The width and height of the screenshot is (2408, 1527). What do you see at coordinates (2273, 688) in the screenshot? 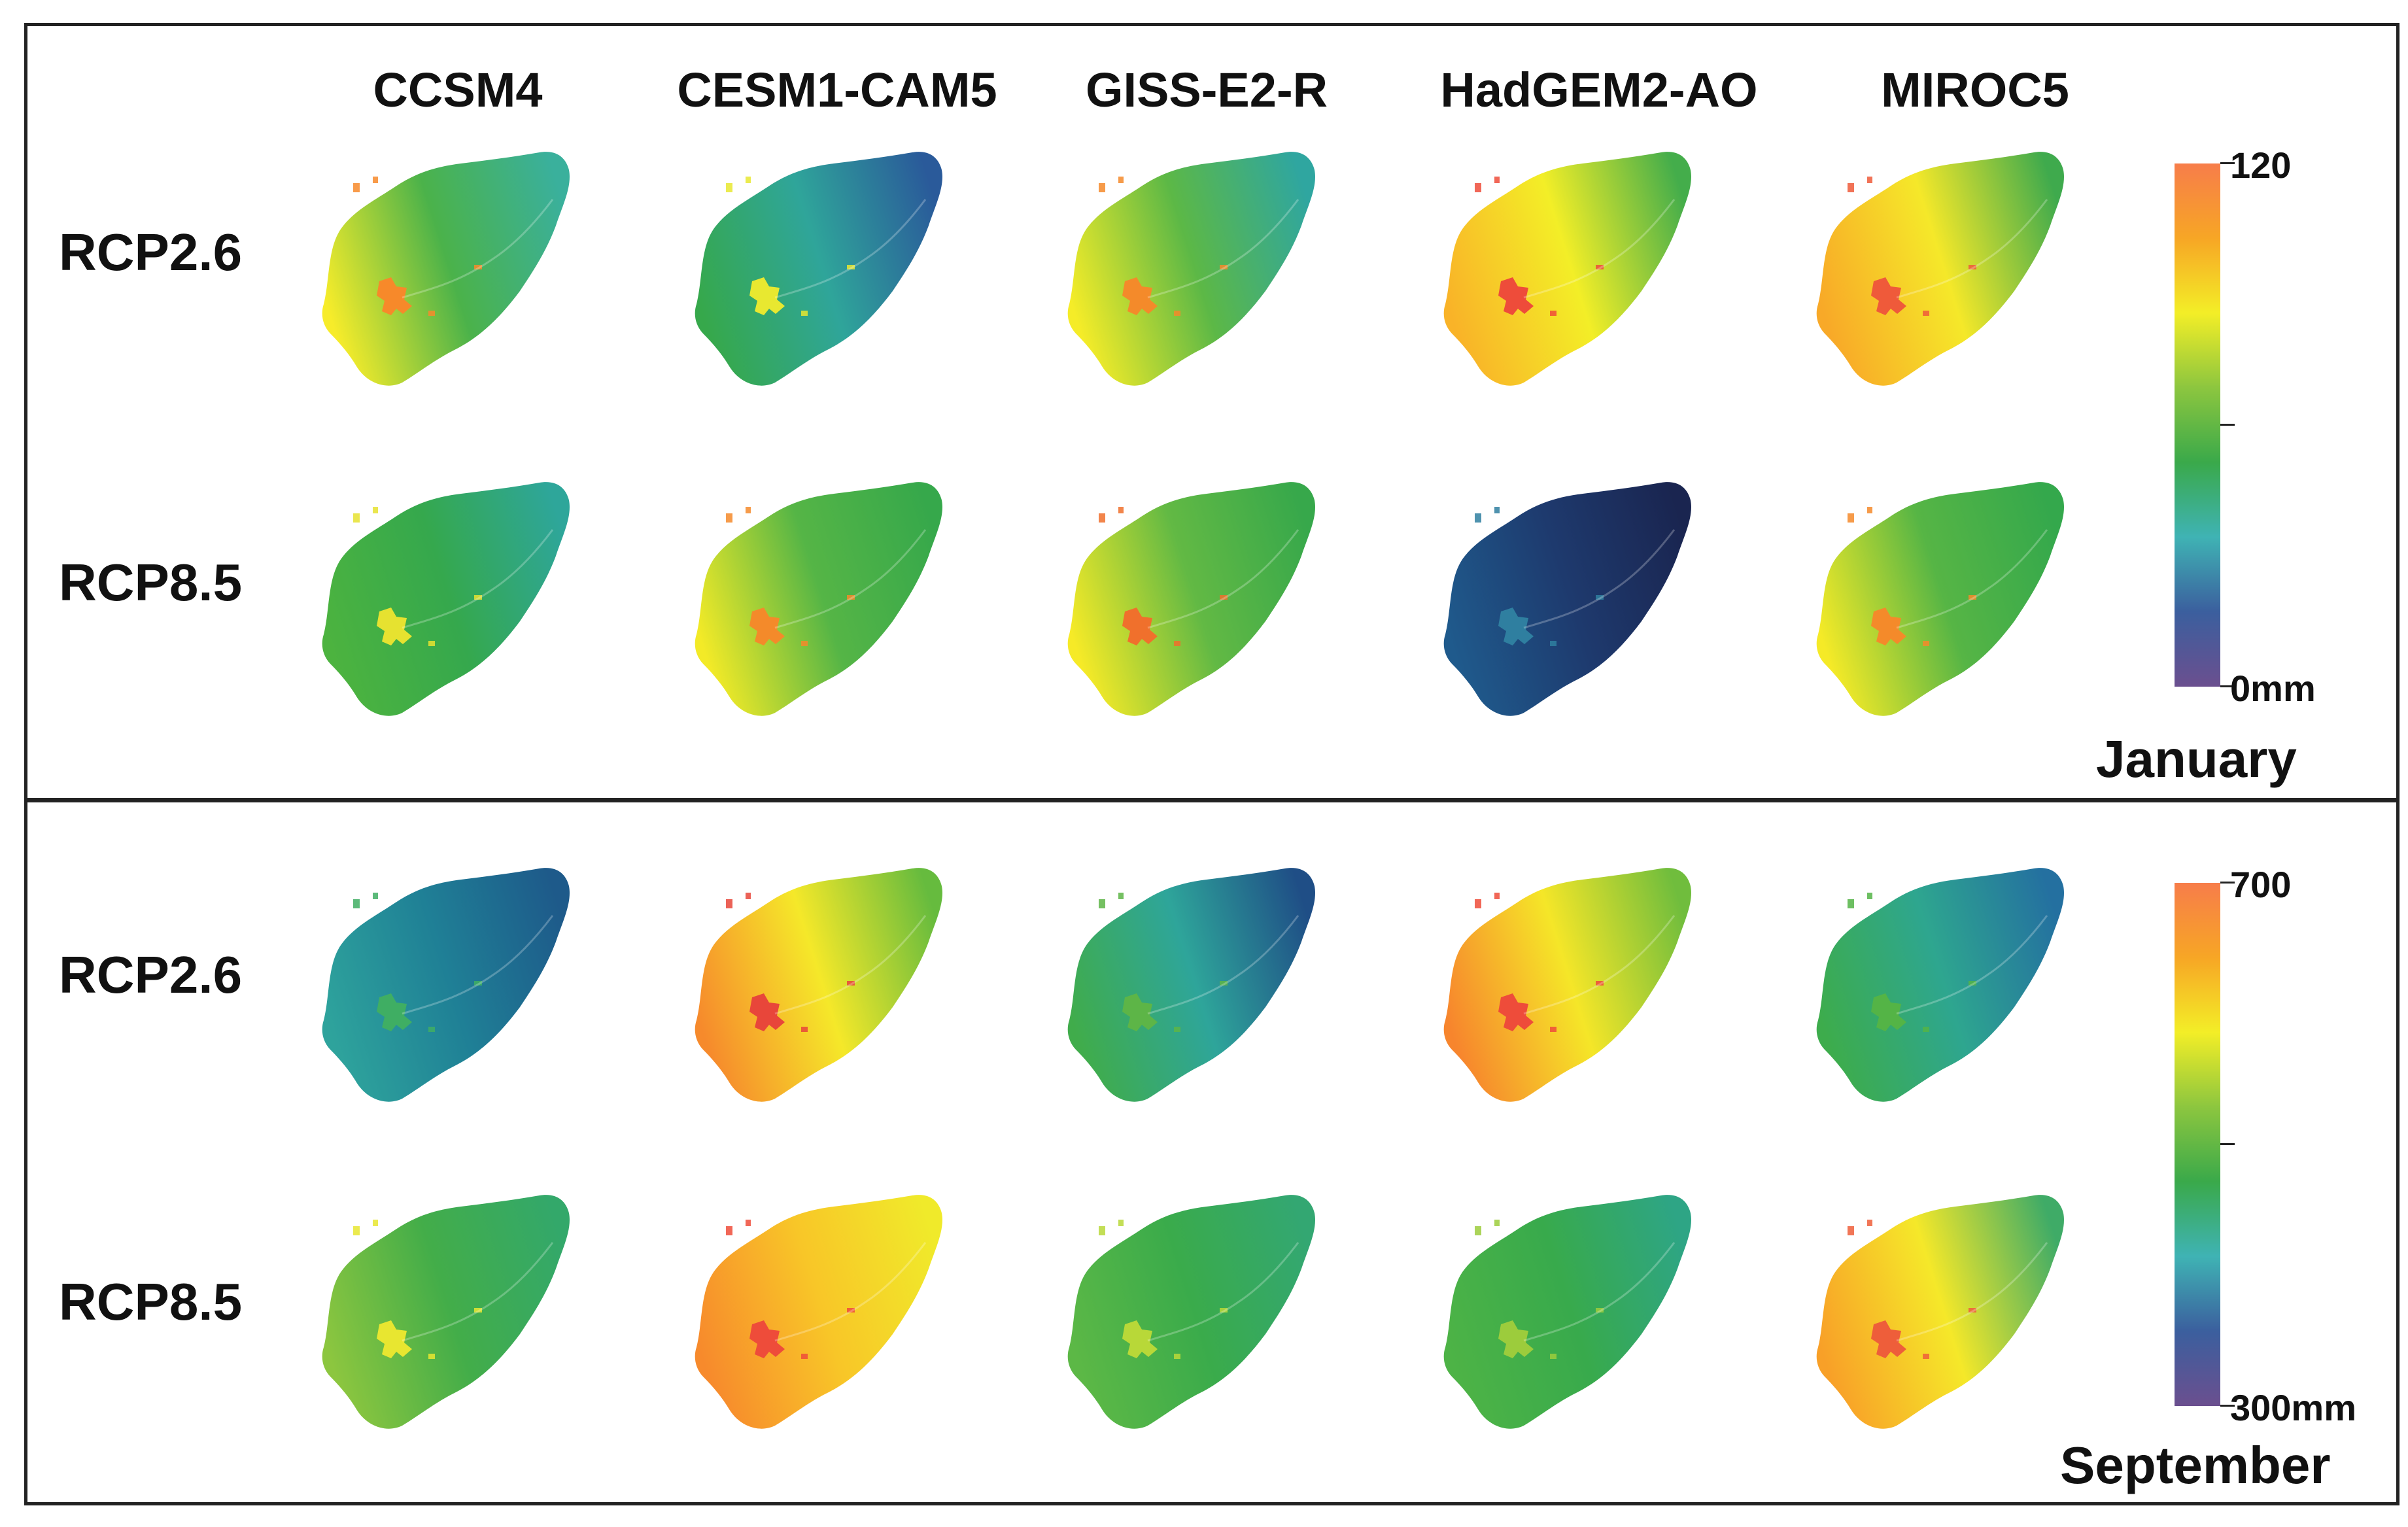
I see `colorbar-min-label: 0mm` at bounding box center [2273, 688].